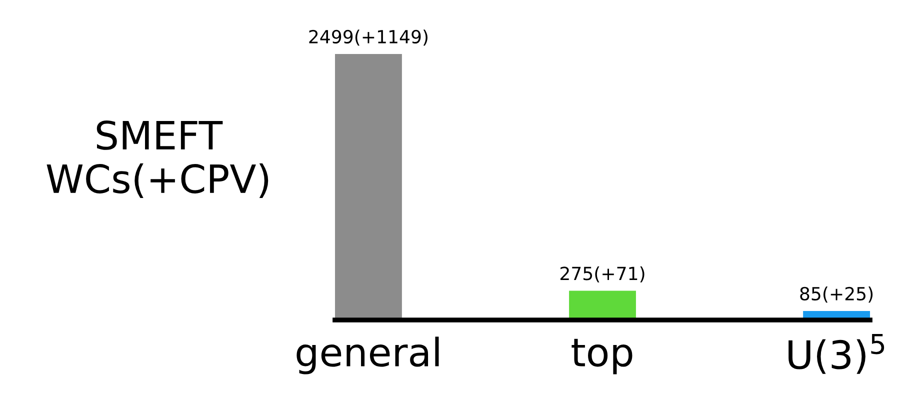 The width and height of the screenshot is (914, 403). I want to click on data-label: 2499(+1149), so click(368, 38).